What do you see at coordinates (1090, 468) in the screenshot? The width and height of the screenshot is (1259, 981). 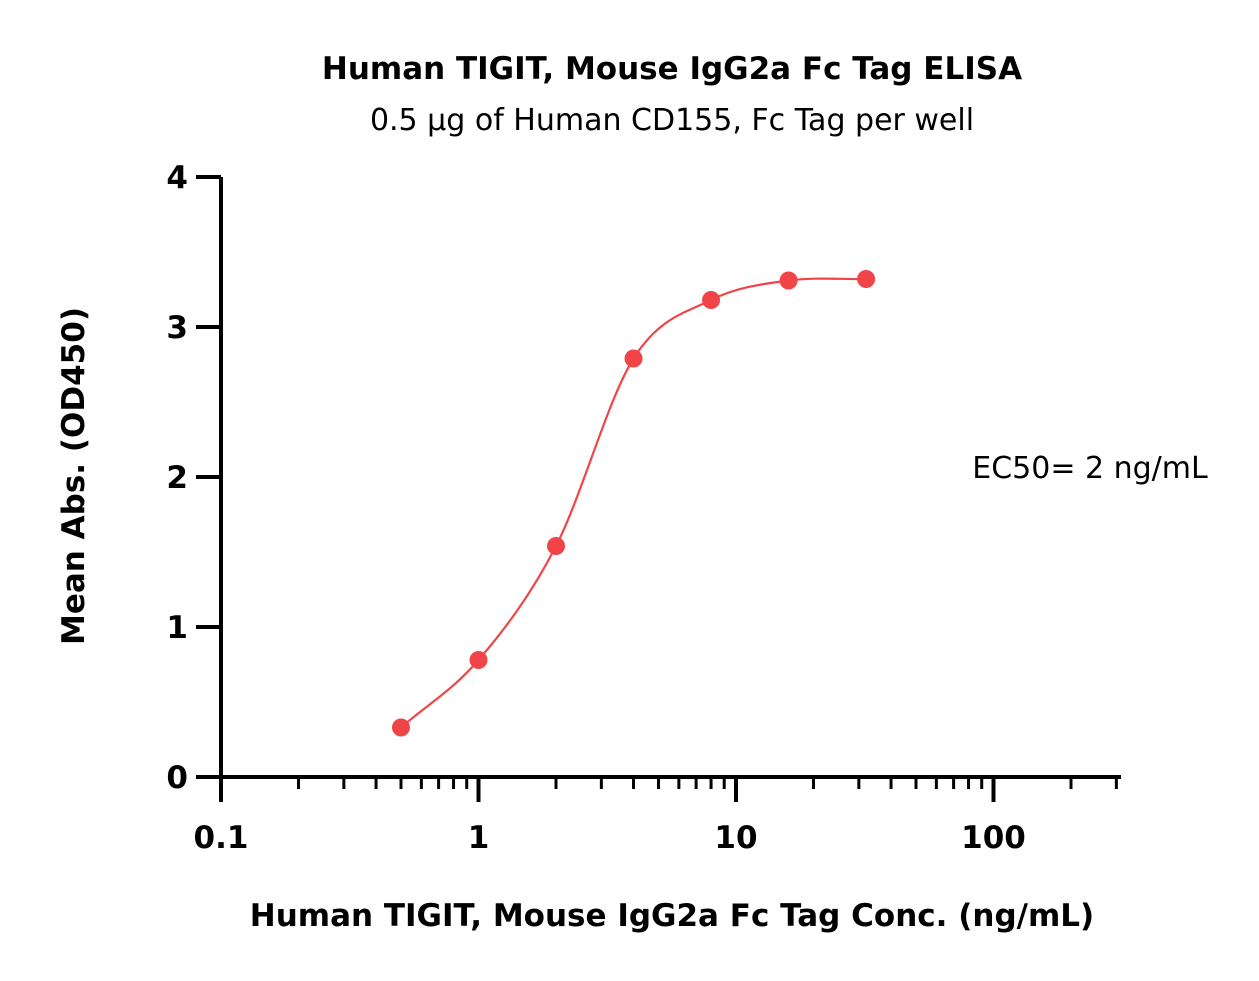 I see `ec50-annotation: EC50= 2 ng/mL` at bounding box center [1090, 468].